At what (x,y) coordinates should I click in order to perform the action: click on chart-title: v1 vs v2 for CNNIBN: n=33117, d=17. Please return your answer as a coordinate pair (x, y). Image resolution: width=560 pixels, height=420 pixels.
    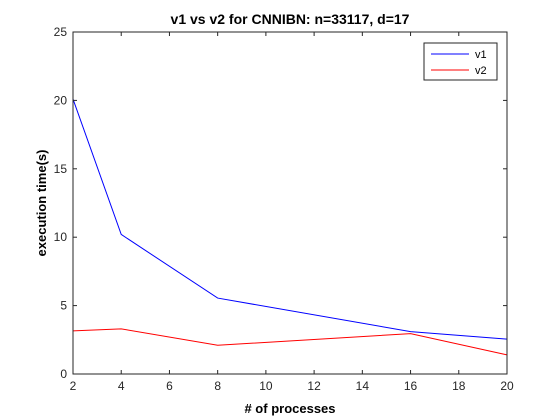
    Looking at the image, I should click on (290, 19).